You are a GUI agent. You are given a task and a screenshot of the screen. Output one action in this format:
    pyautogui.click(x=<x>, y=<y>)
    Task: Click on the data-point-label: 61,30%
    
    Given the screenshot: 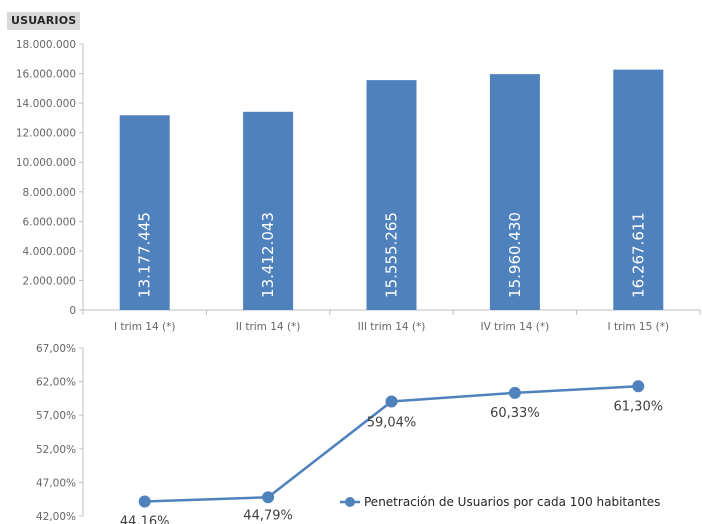 What is the action you would take?
    pyautogui.click(x=639, y=406)
    